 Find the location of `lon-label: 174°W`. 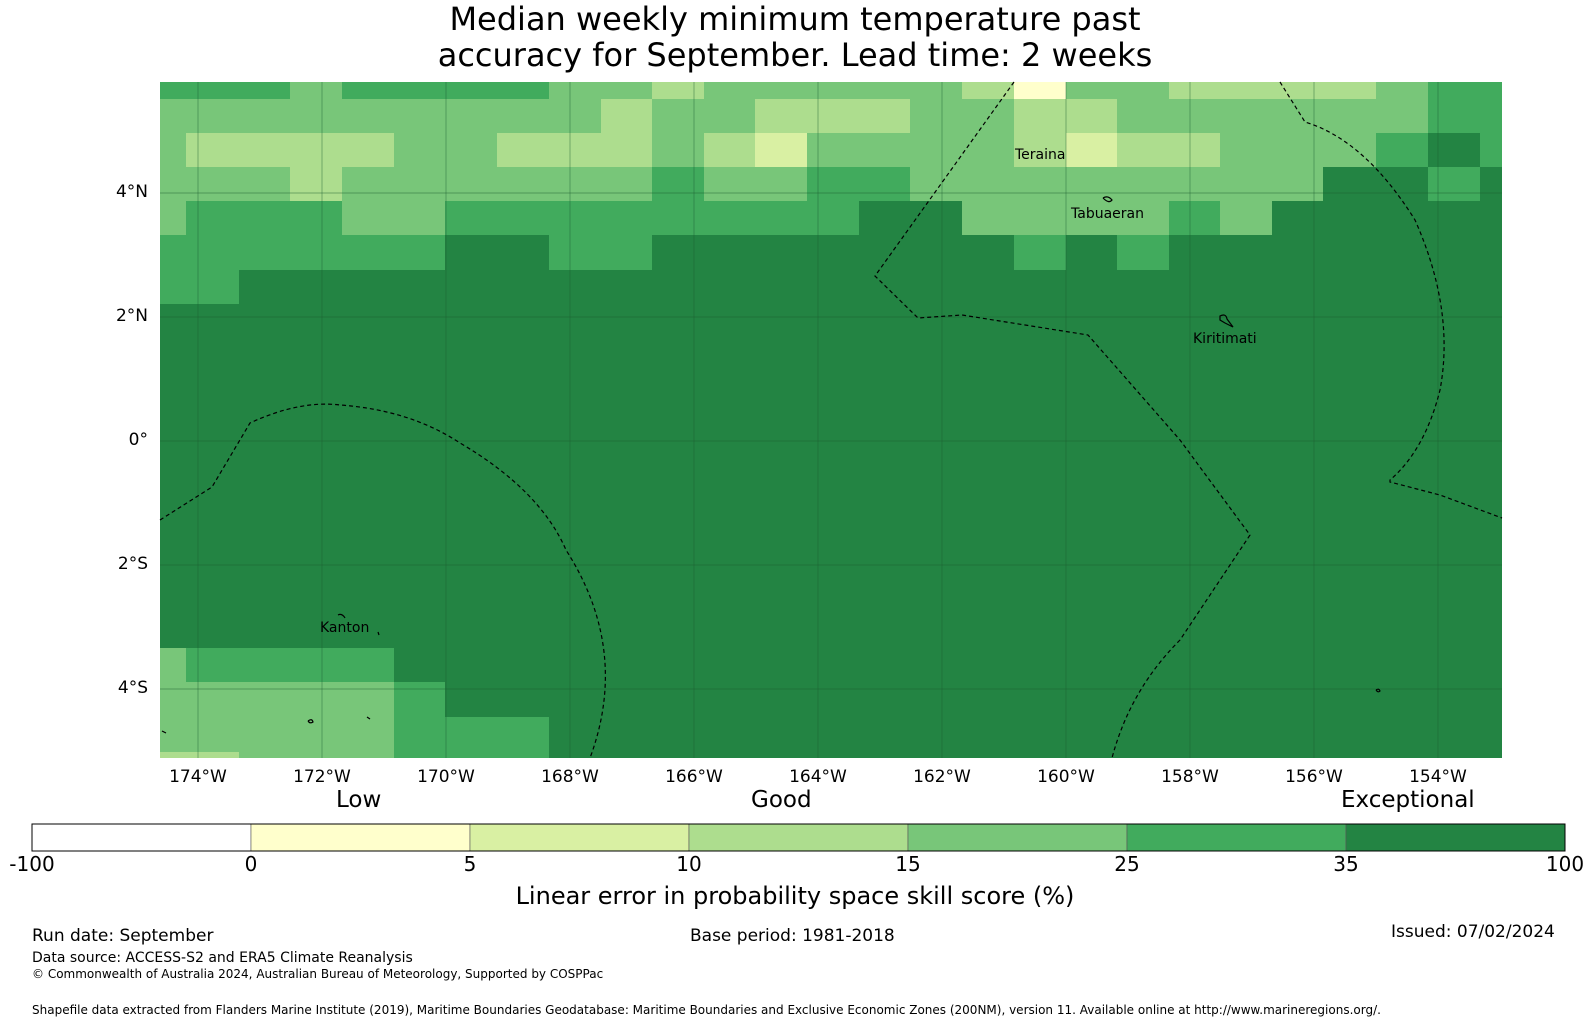

lon-label: 174°W is located at coordinates (198, 777).